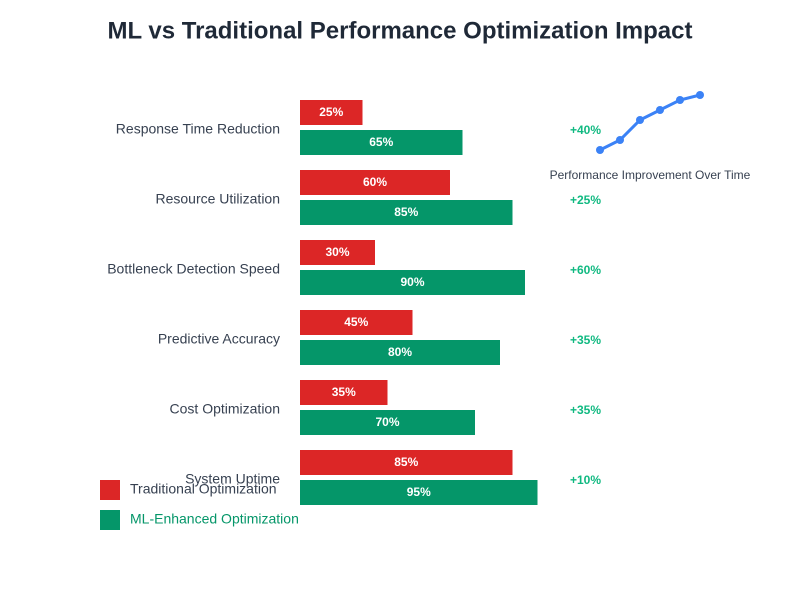 The image size is (800, 600). Describe the element at coordinates (585, 130) in the screenshot. I see `improvement-label: +40%` at that location.